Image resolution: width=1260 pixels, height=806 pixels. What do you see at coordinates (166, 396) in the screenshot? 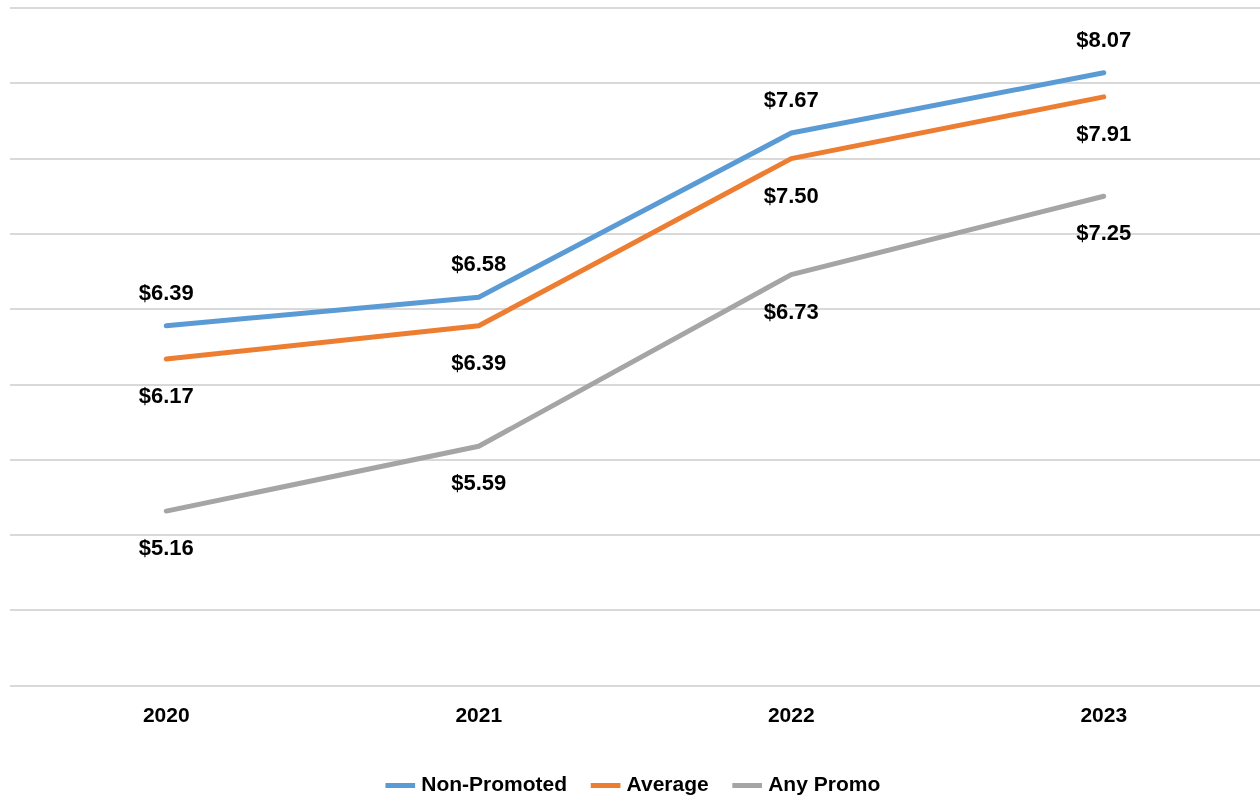
I see `data-label: $6.17` at bounding box center [166, 396].